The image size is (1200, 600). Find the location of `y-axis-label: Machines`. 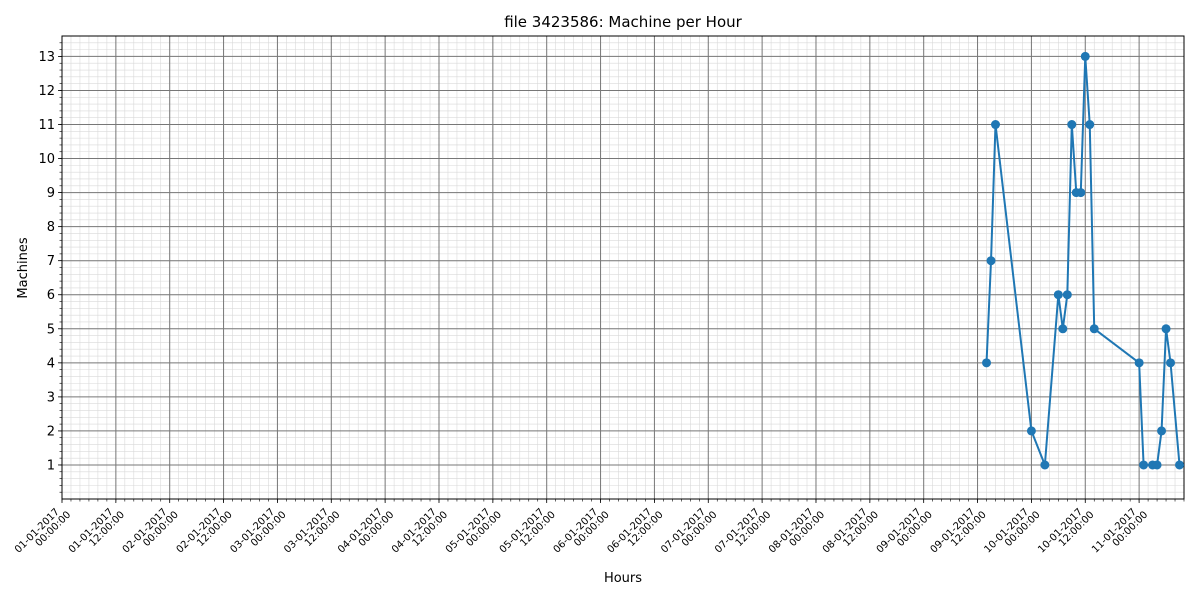

y-axis-label: Machines is located at coordinates (23, 267).